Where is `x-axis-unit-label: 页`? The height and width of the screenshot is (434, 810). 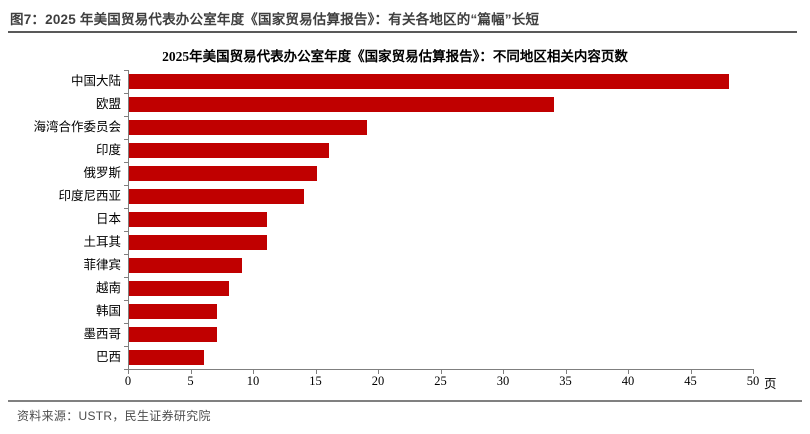 x-axis-unit-label: 页 is located at coordinates (770, 384).